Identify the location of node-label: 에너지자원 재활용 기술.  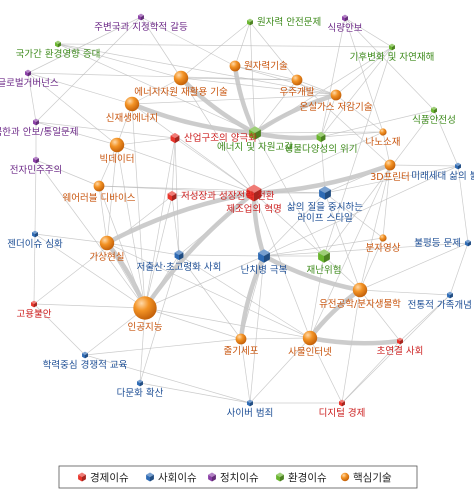
(181, 92).